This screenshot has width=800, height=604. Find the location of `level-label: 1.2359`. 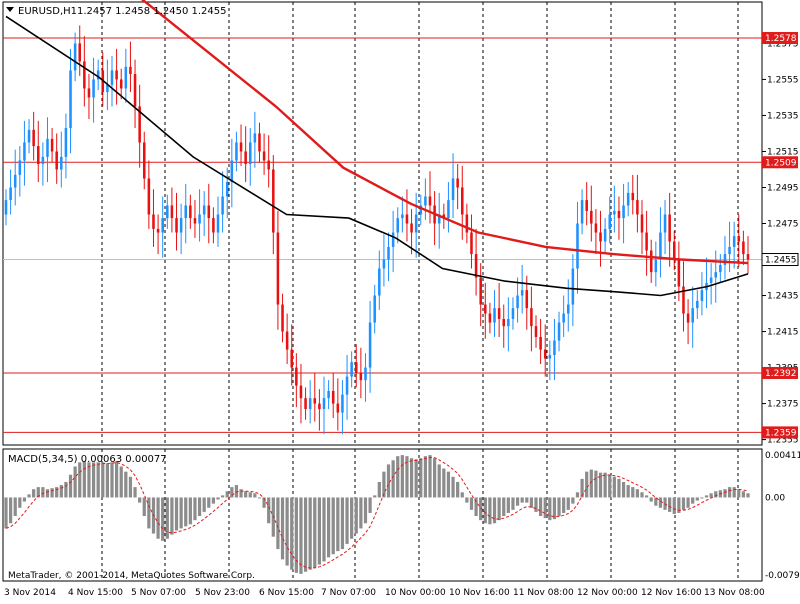

level-label: 1.2359 is located at coordinates (781, 433).